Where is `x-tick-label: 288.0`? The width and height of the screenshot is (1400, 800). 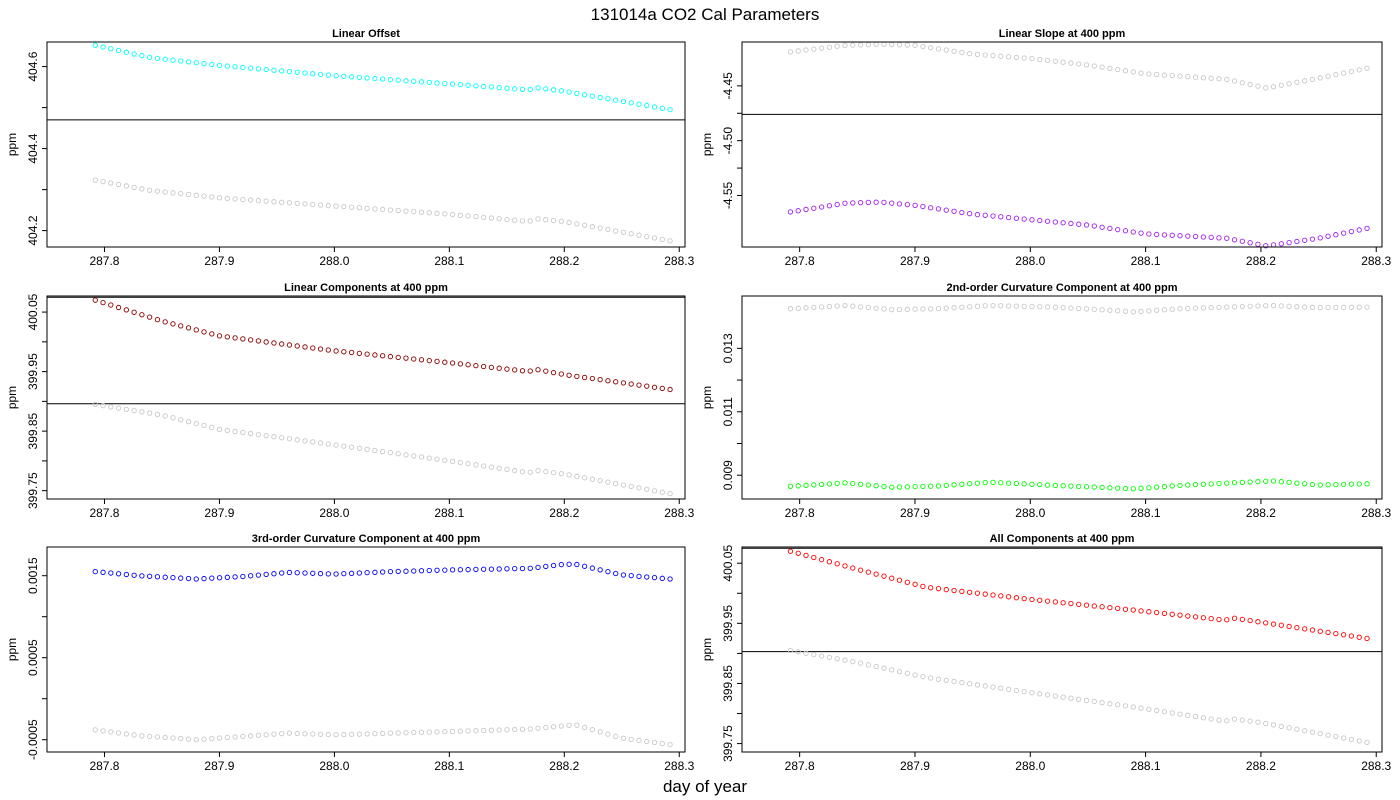 x-tick-label: 288.0 is located at coordinates (1030, 766).